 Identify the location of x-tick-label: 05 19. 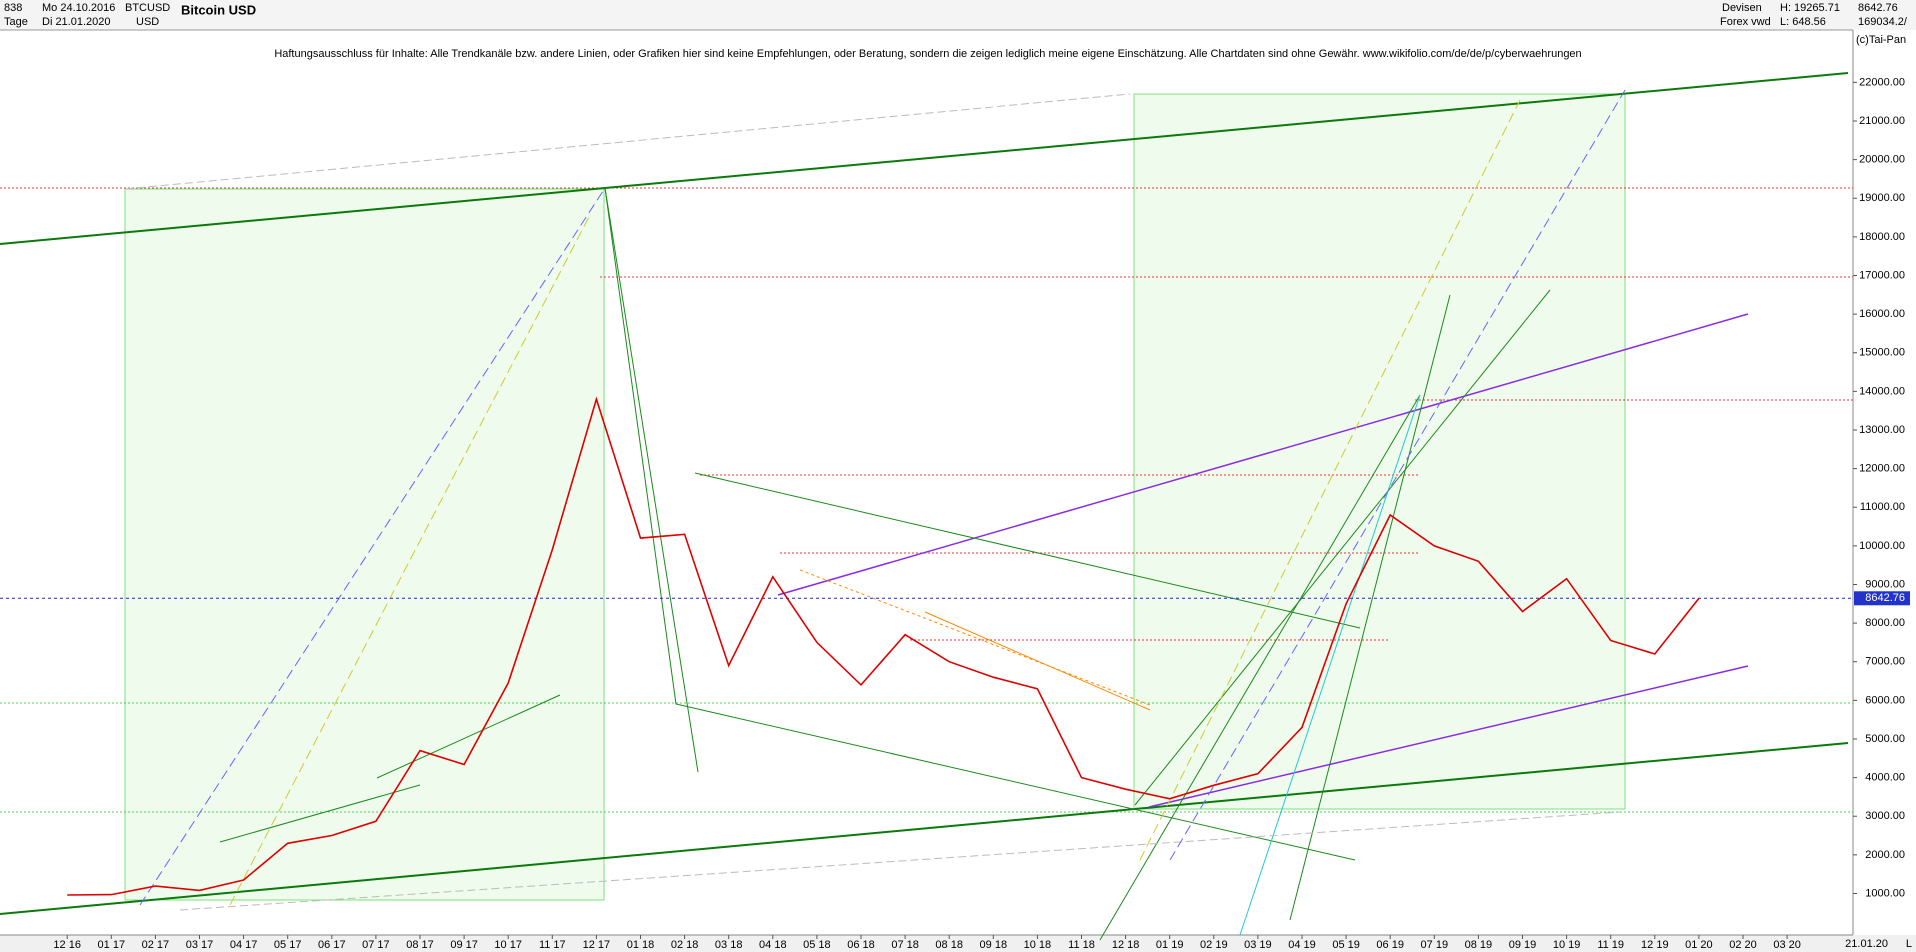
(1346, 945).